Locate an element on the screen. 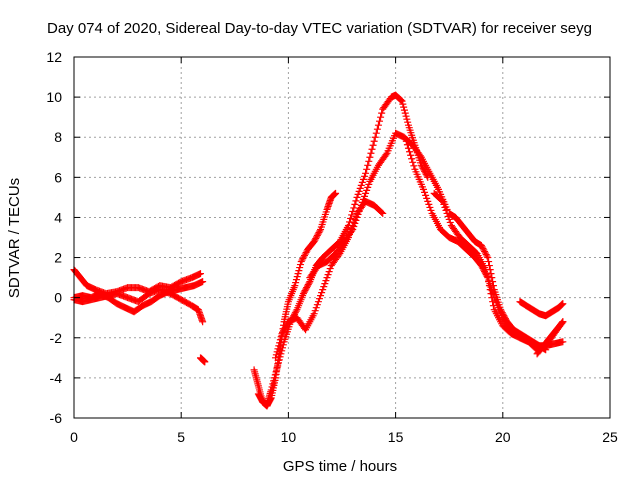 This screenshot has height=480, width=640. x-tick-label: 20 is located at coordinates (503, 437).